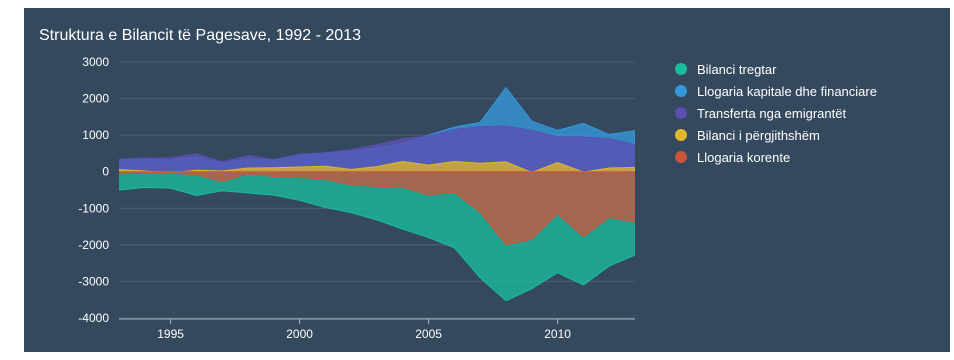 The height and width of the screenshot is (360, 954). I want to click on legend-label: Transferta nga emigrantët, so click(772, 113).